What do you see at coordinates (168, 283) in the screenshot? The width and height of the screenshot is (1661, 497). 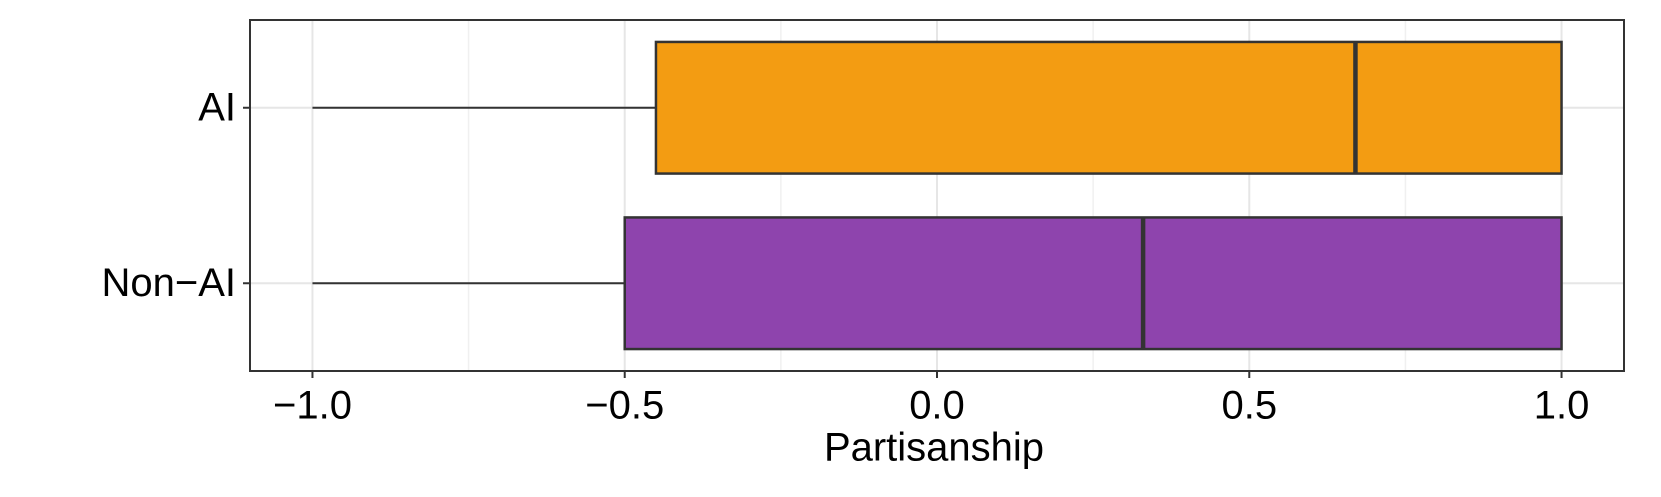 I see `y-tick-label: Non−AI` at bounding box center [168, 283].